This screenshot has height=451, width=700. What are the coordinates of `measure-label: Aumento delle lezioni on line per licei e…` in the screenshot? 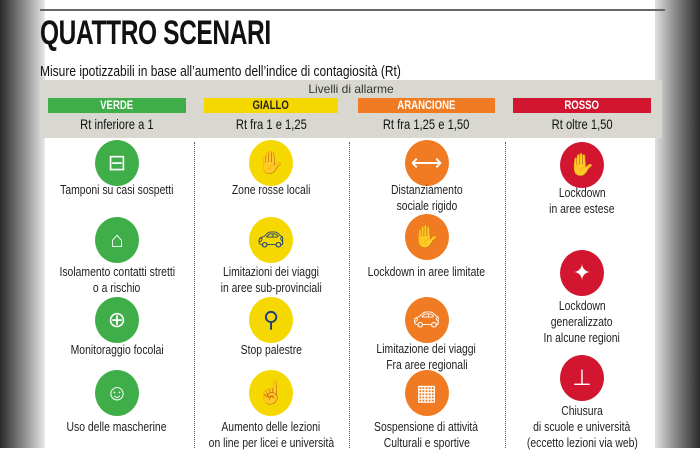 It's located at (271, 434).